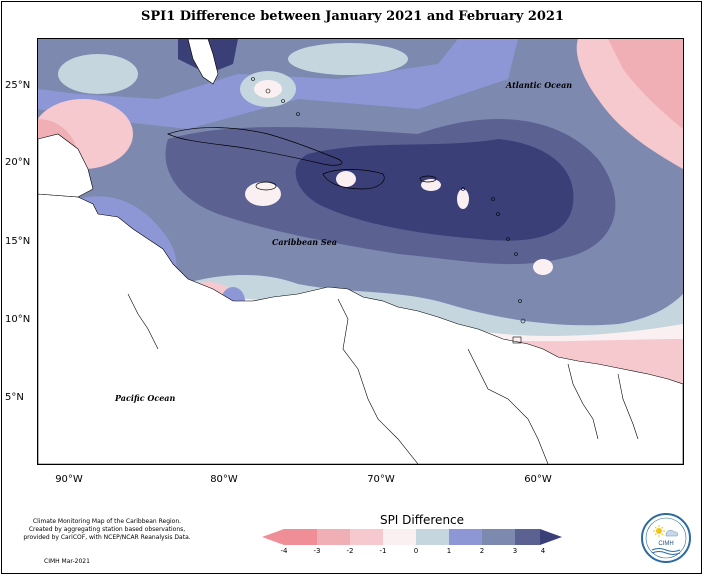  What do you see at coordinates (98, 74) in the screenshot?
I see `field-gulf-pale` at bounding box center [98, 74].